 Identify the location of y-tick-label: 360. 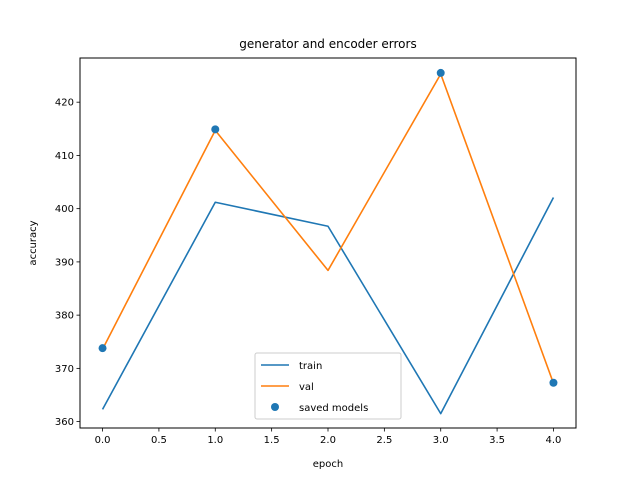
(64, 422).